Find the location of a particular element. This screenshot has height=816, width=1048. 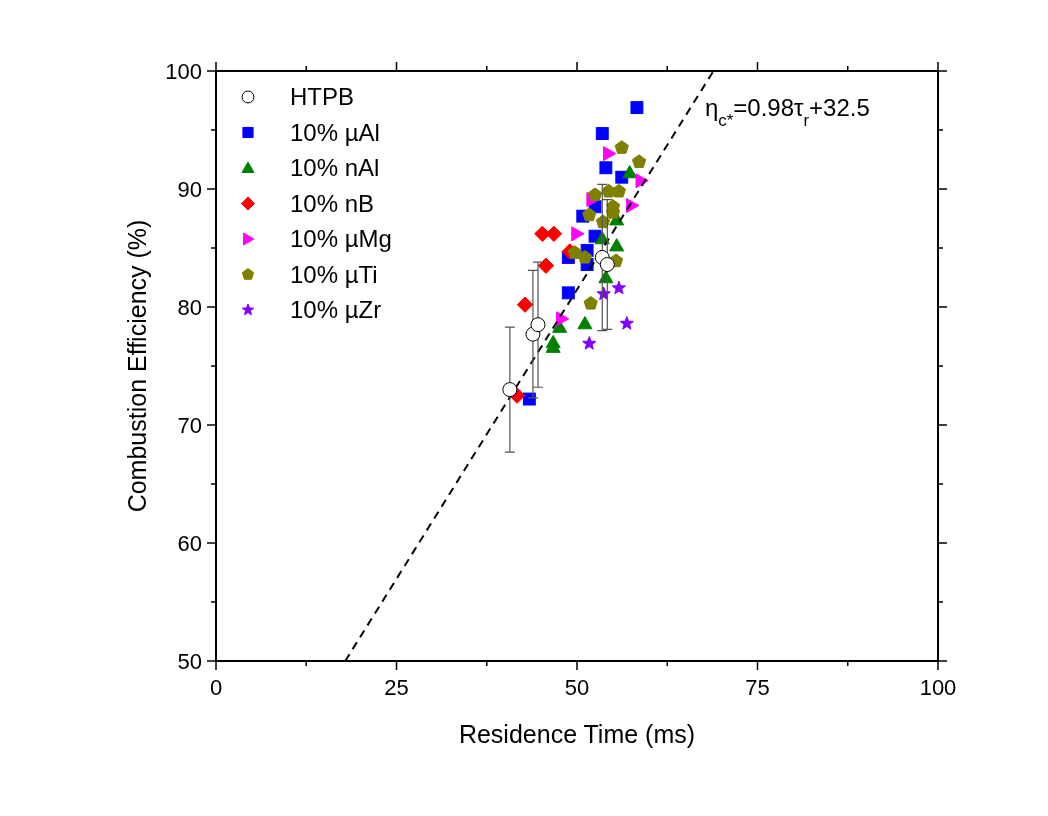

x-tick-label: 100 is located at coordinates (938, 687).